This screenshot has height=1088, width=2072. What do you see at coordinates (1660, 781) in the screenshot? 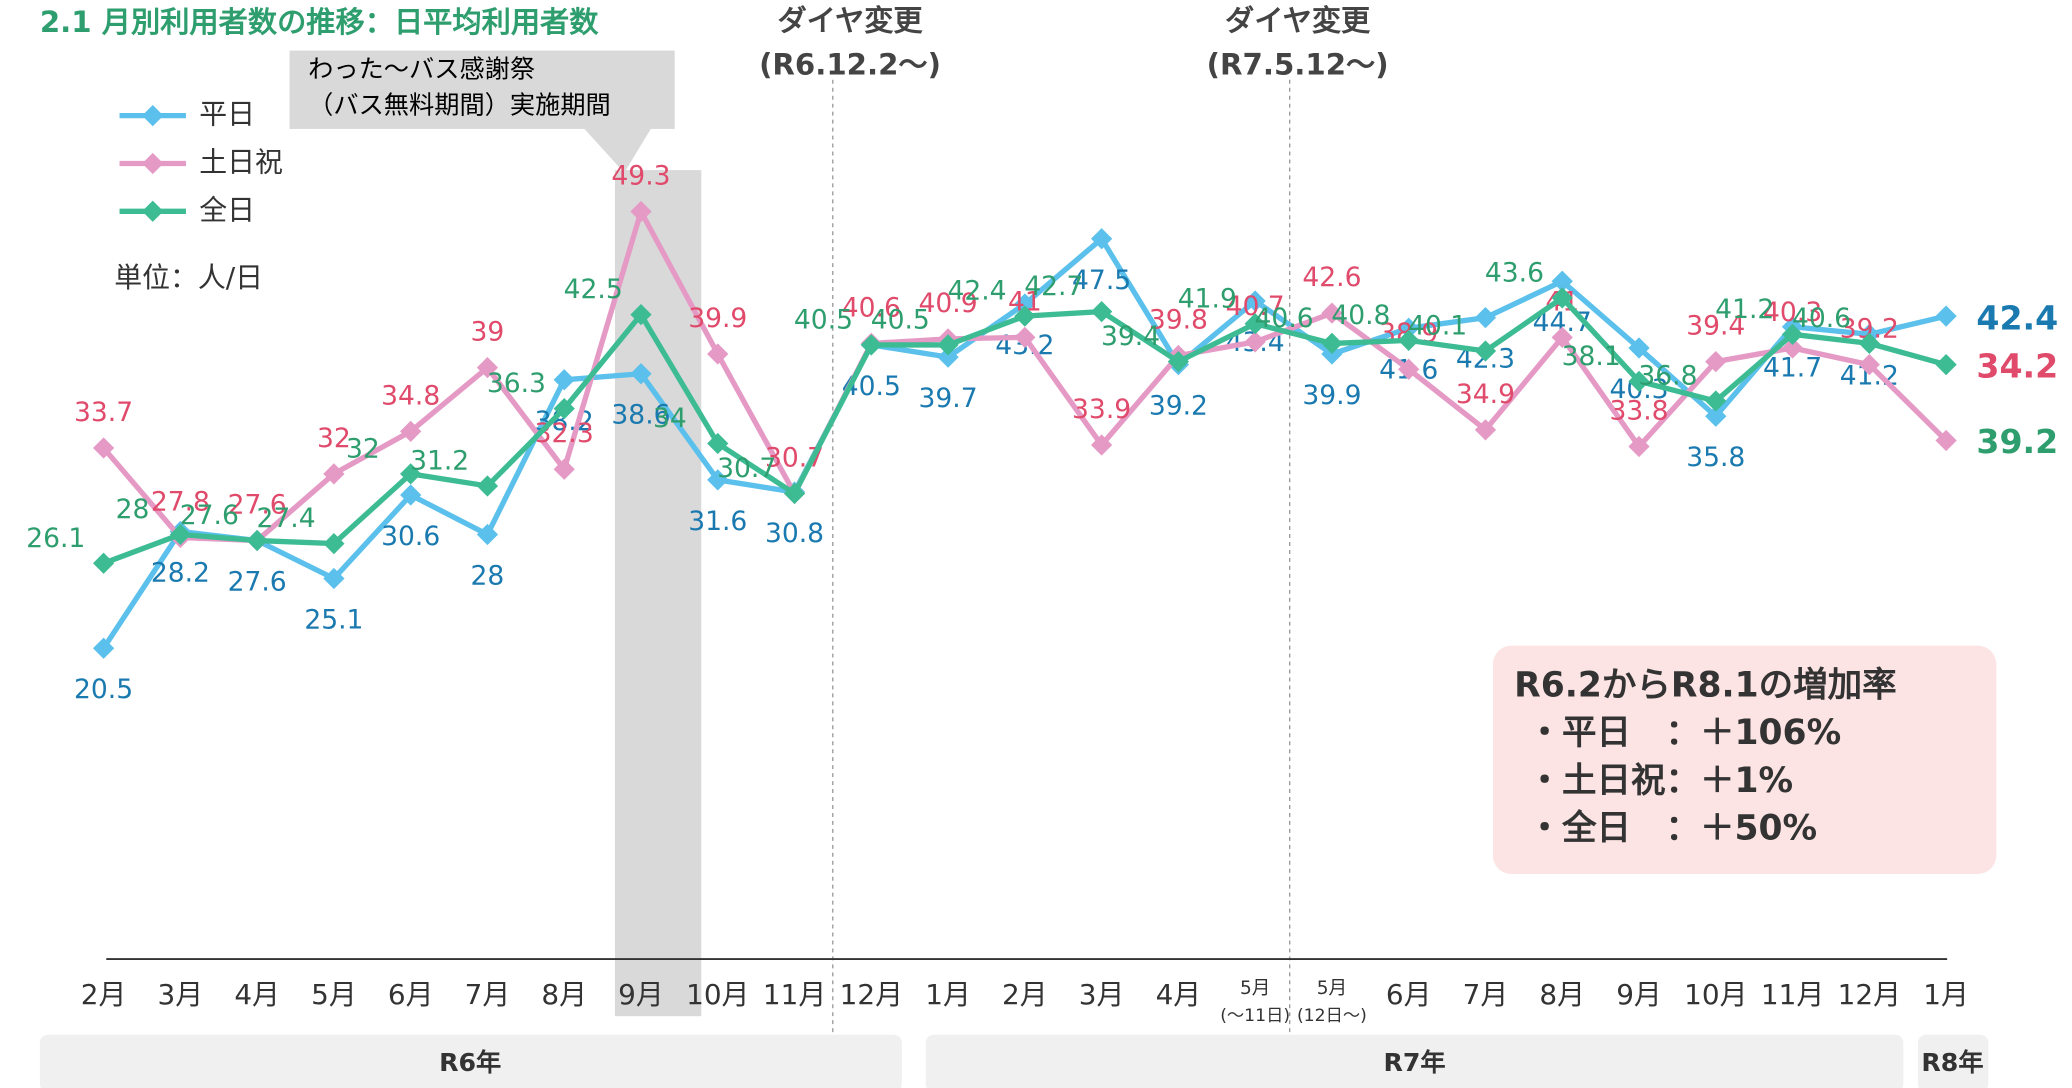
I see `summary-line: ・土日祝：＋1%` at bounding box center [1660, 781].